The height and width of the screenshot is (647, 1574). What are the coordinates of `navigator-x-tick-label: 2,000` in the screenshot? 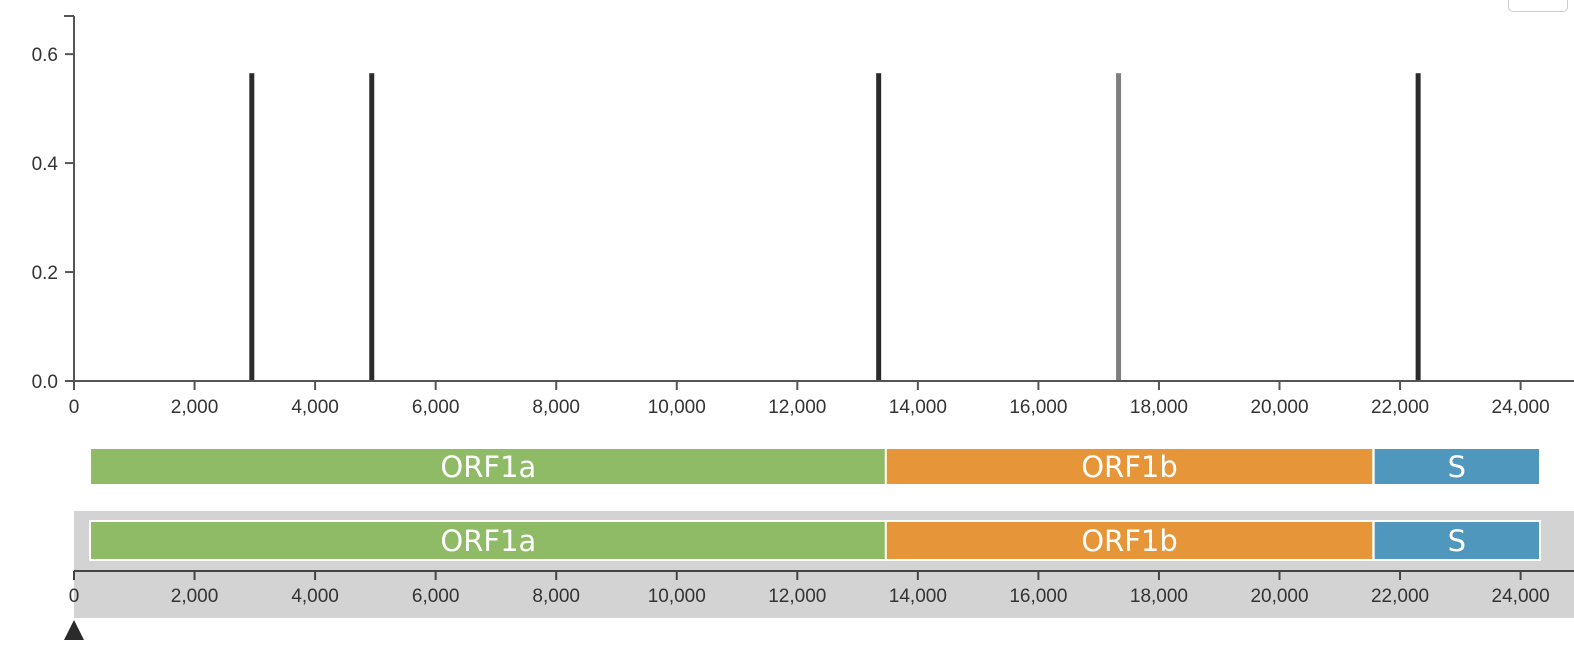 It's located at (195, 596).